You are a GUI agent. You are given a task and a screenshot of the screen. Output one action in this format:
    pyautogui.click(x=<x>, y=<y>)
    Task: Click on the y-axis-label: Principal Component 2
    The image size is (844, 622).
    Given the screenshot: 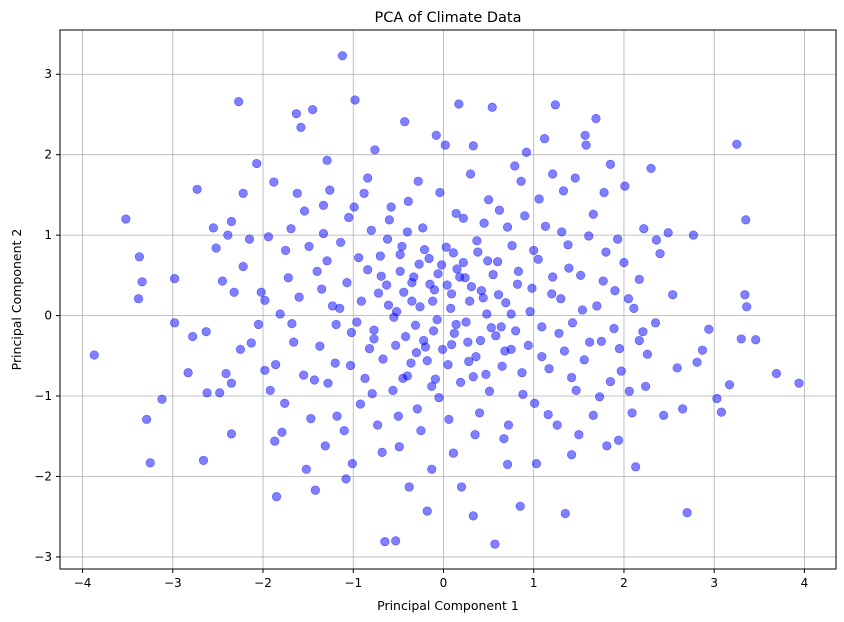 What is the action you would take?
    pyautogui.click(x=16, y=300)
    